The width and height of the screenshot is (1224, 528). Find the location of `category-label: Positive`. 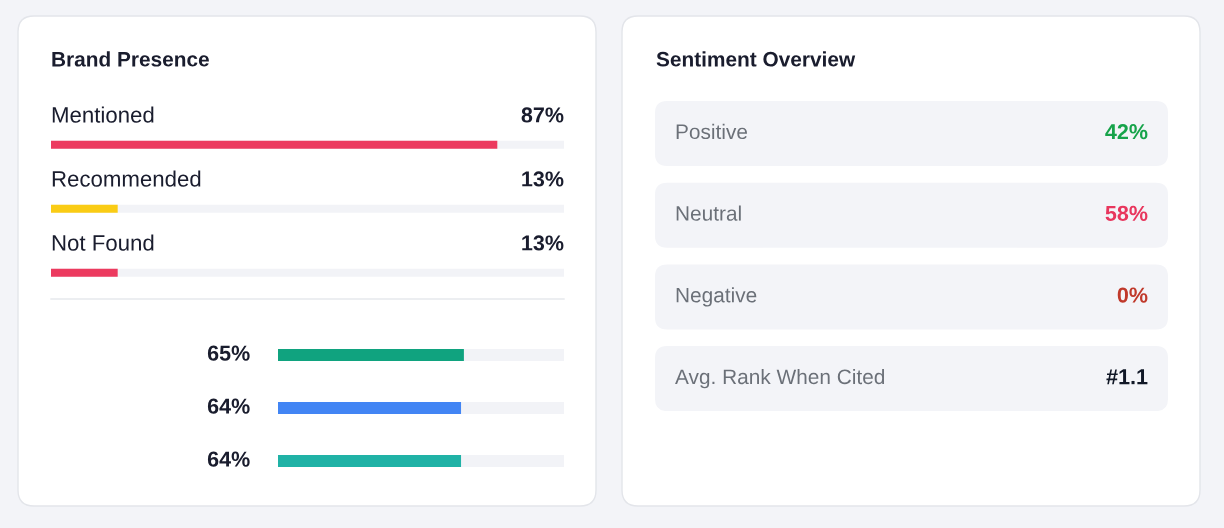

category-label: Positive is located at coordinates (712, 131).